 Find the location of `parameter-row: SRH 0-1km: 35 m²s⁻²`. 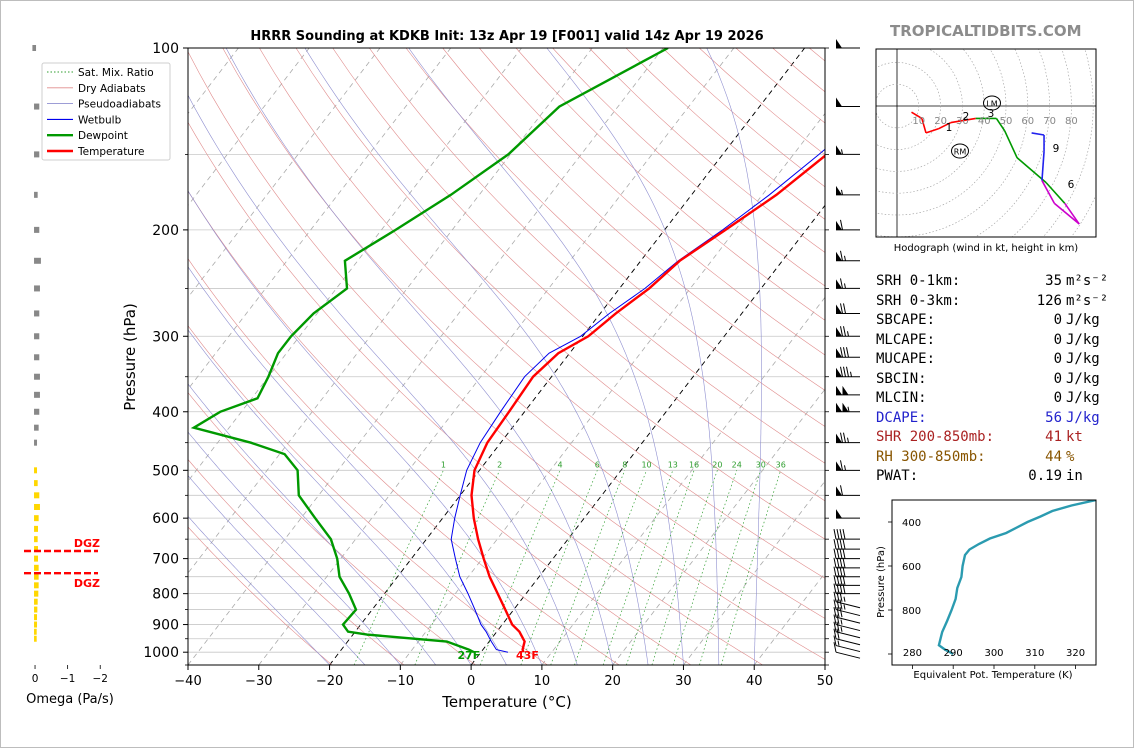

parameter-row: SRH 0-1km: 35 m²s⁻² is located at coordinates (1001, 282).